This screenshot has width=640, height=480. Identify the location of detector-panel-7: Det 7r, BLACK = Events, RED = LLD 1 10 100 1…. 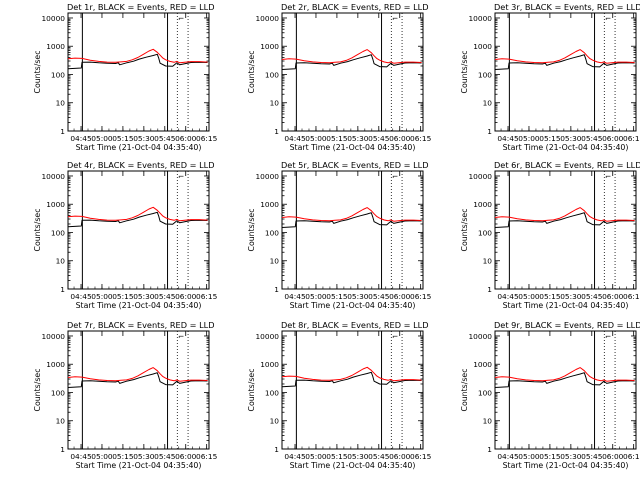
(125, 395).